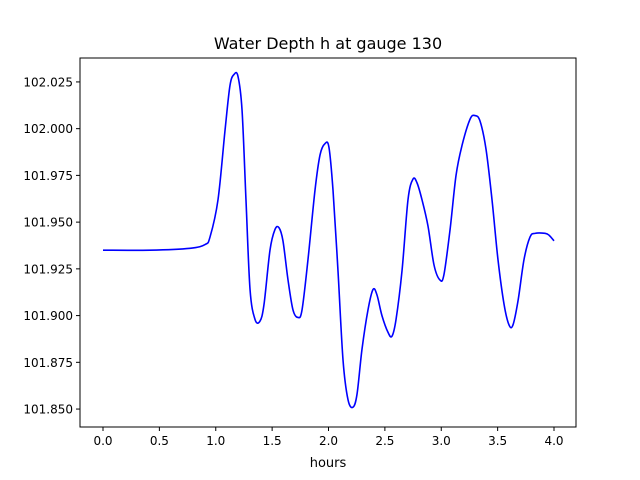 The width and height of the screenshot is (640, 480). What do you see at coordinates (48, 223) in the screenshot?
I see `y-tick-label: 101.950` at bounding box center [48, 223].